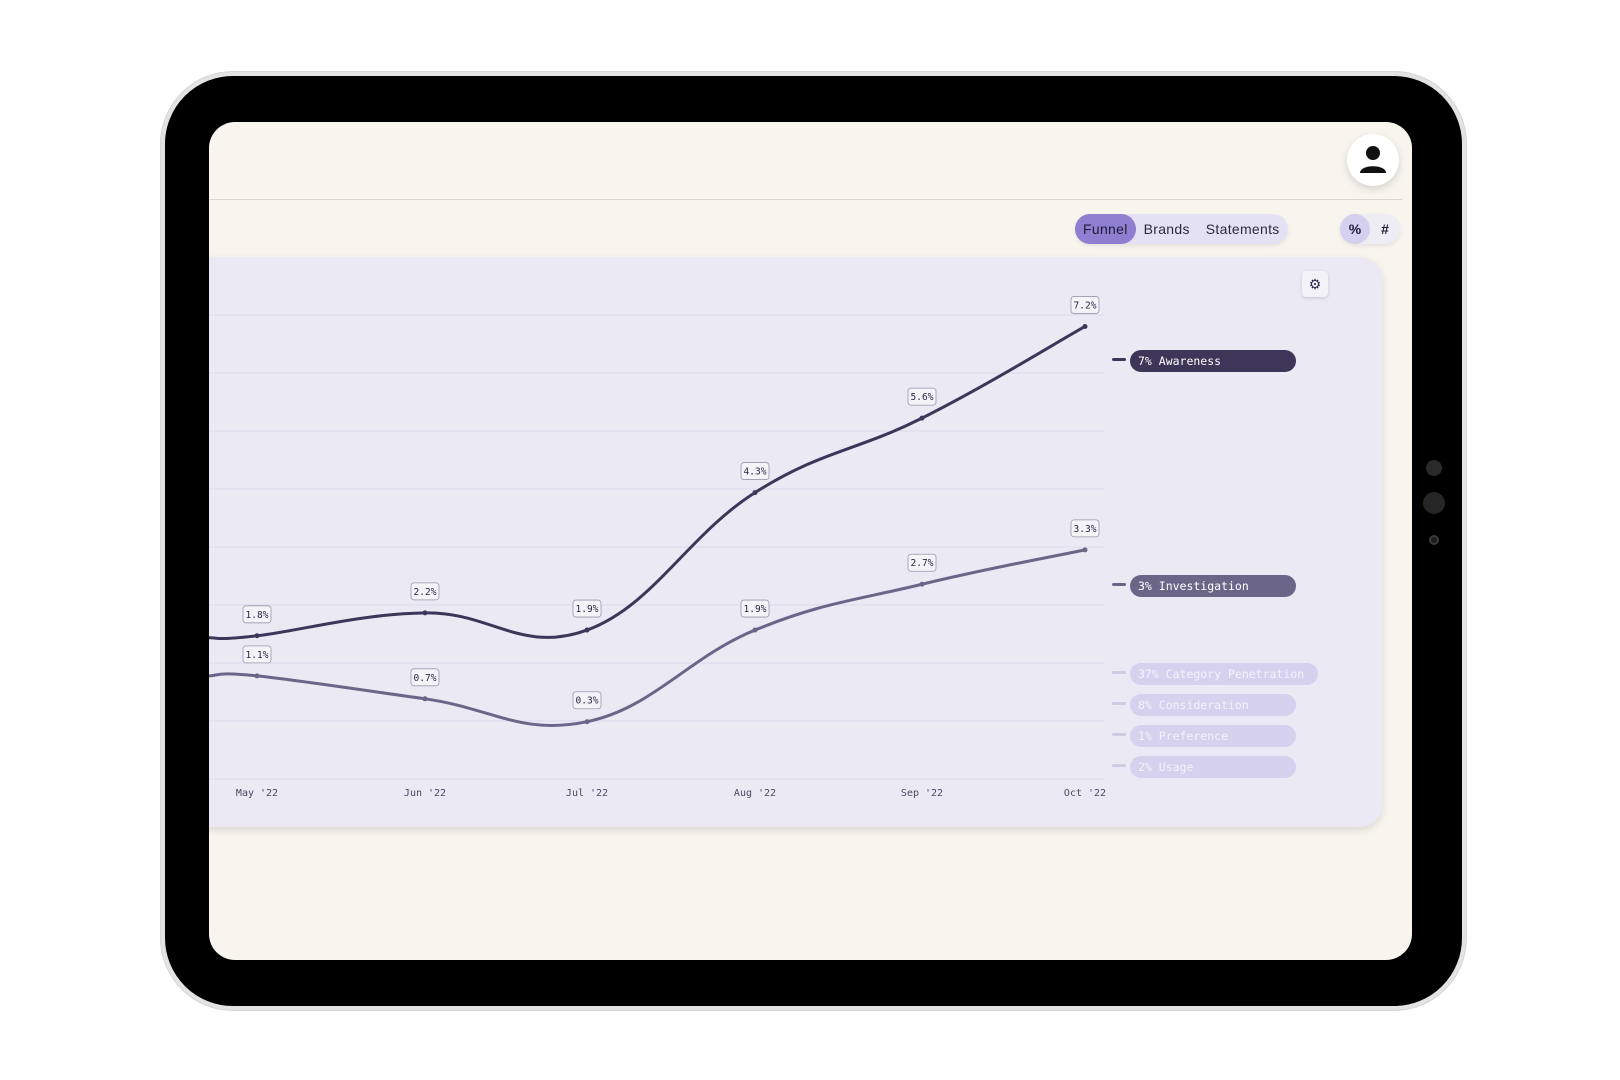  I want to click on data-label: 3.3%, so click(1085, 529).